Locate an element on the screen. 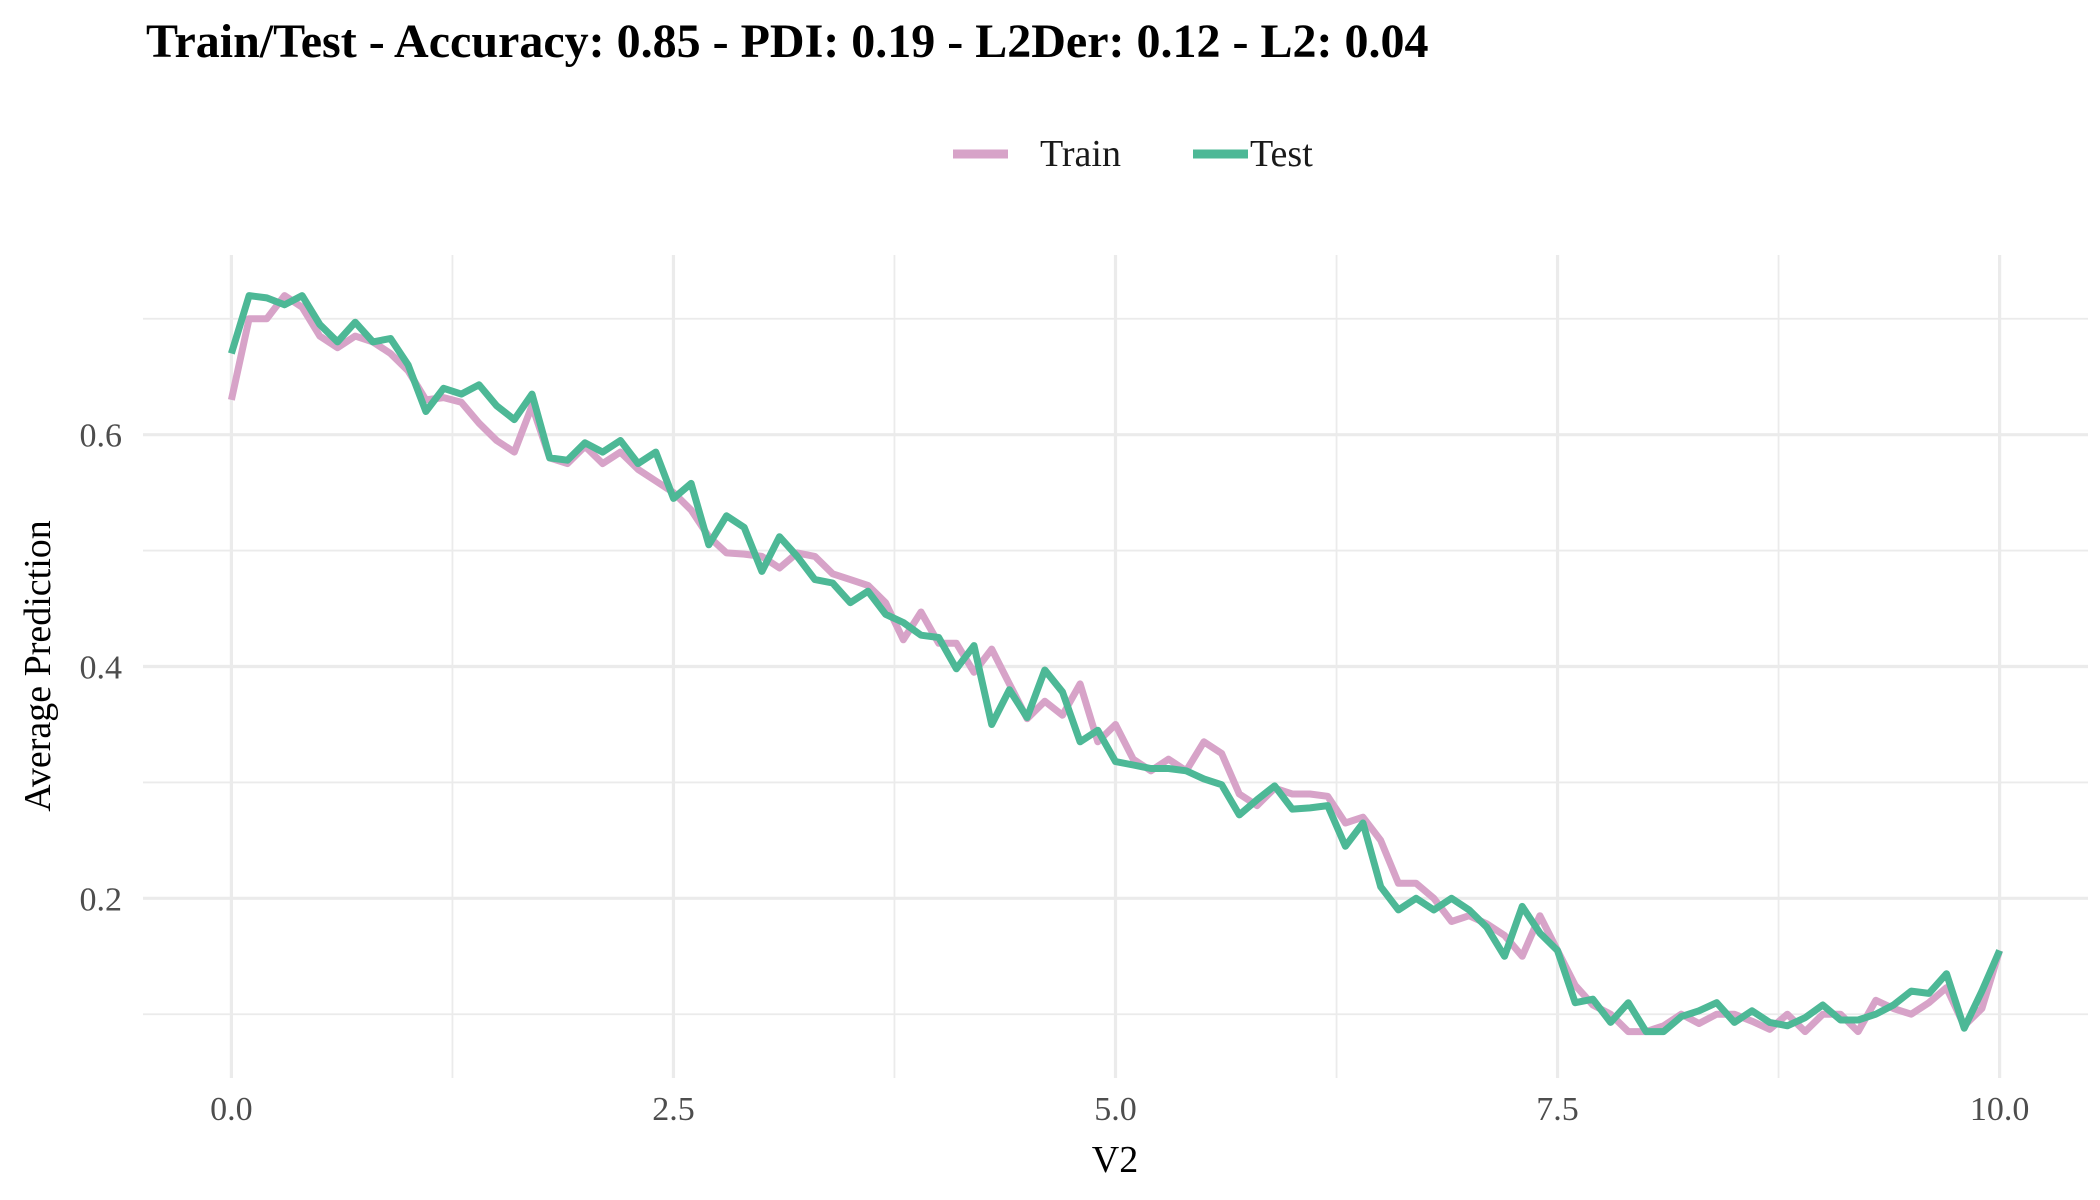 This screenshot has width=2100, height=1200. y-axis-ticks: 0.2 0.4 0.6 is located at coordinates (101, 668).